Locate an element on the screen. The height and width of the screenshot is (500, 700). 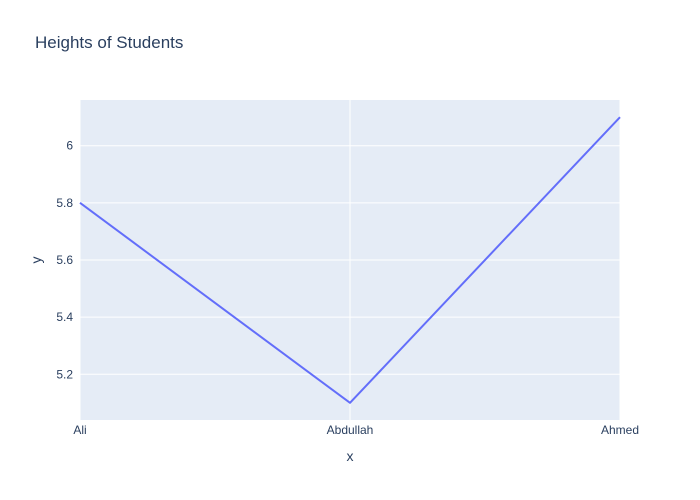
x-tick-label: Abdullah is located at coordinates (350, 430).